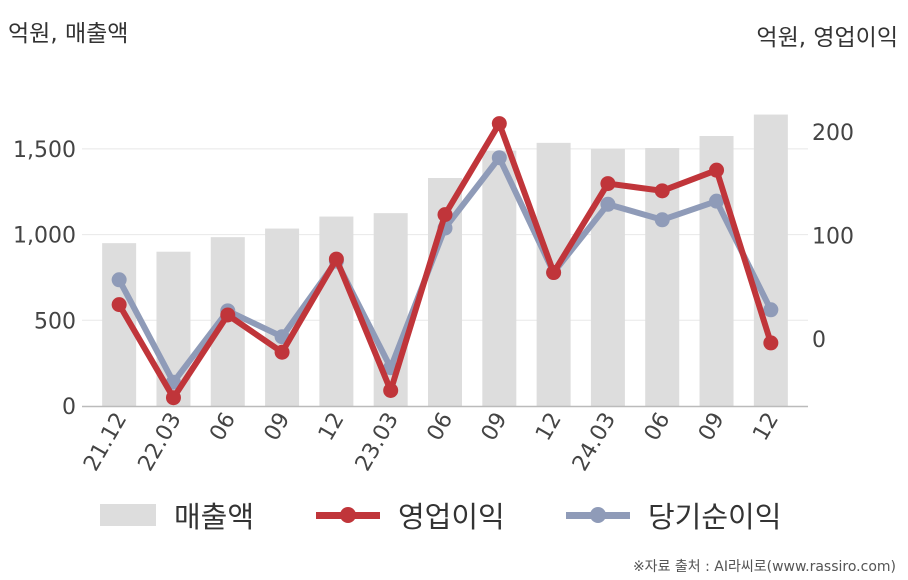  What do you see at coordinates (377, 442) in the screenshot?
I see `x-tick-label: 23.03` at bounding box center [377, 442].